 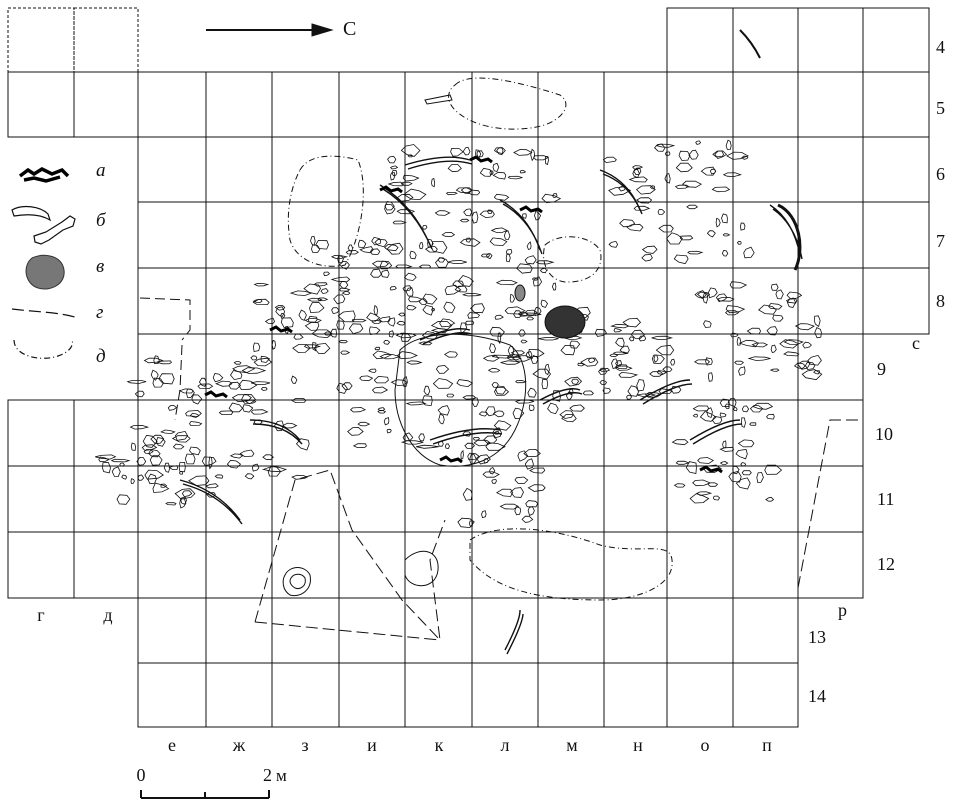 I want to click on large-bone-outline, so click(x=421, y=568).